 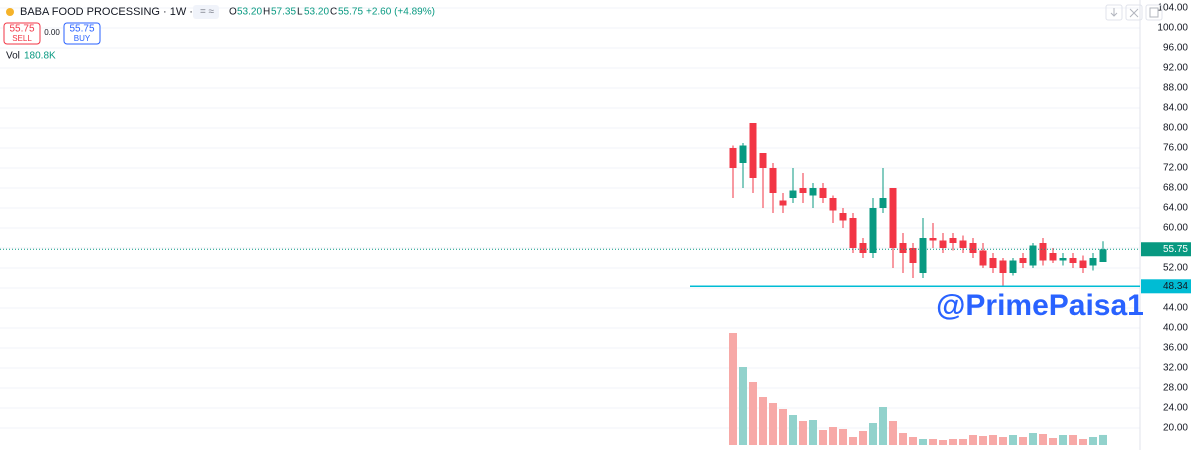 What do you see at coordinates (40, 56) in the screenshot?
I see `volume-last: 180.8K` at bounding box center [40, 56].